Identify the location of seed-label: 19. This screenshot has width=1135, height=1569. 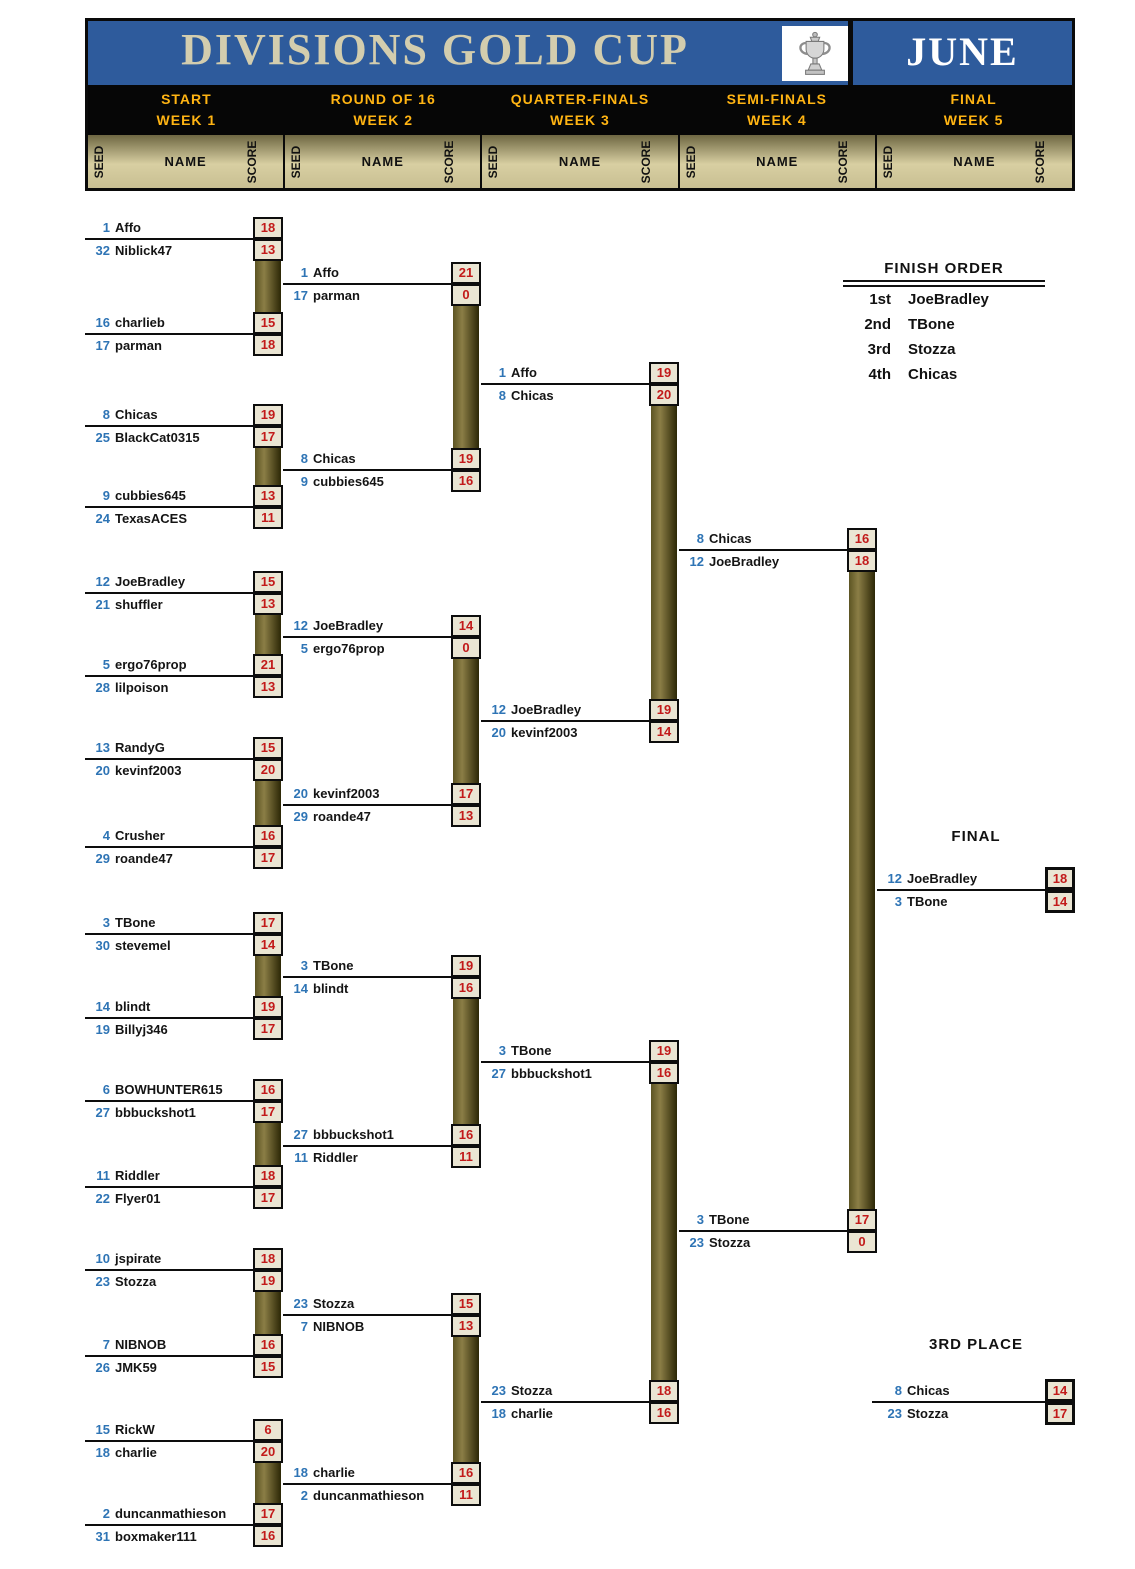
(102, 1029).